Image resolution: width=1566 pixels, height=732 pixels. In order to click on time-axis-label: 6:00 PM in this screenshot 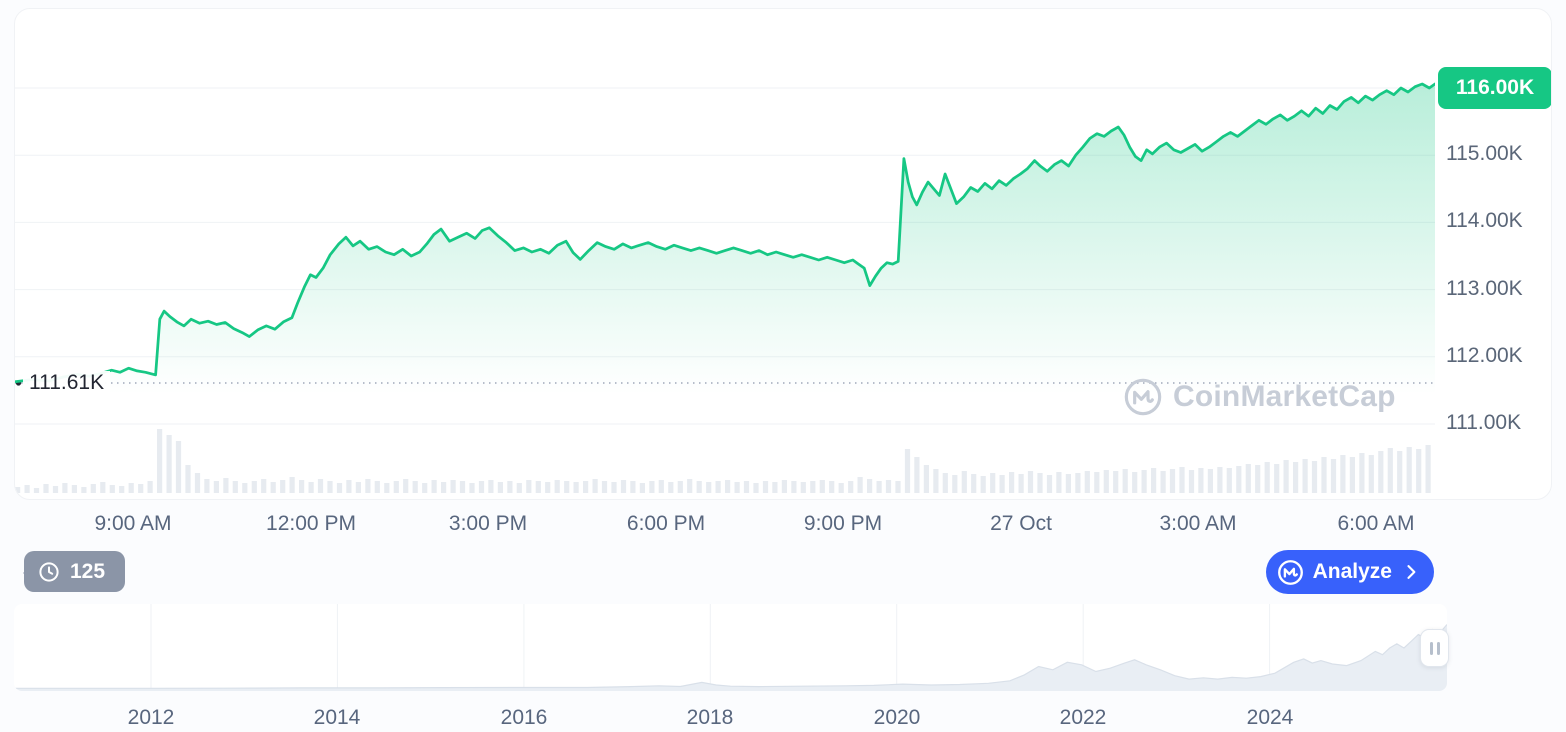, I will do `click(666, 523)`.